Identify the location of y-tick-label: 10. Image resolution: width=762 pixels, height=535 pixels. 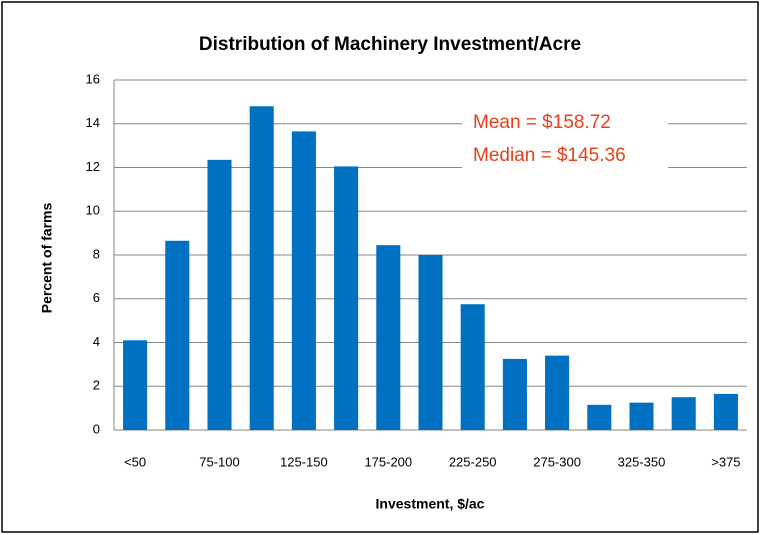
(93, 210).